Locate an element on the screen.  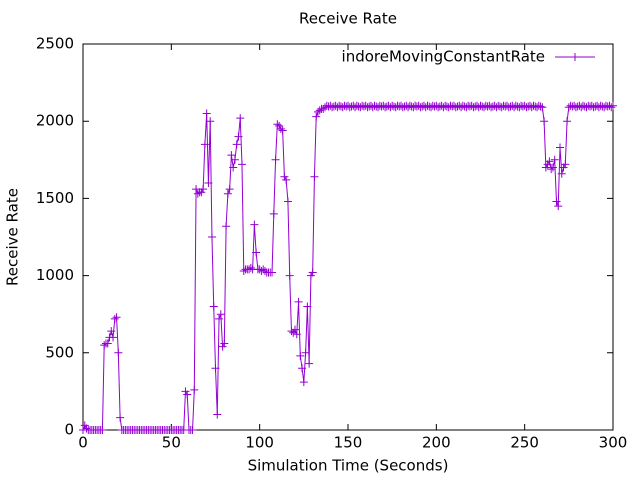
x-tick-label: 100 is located at coordinates (259, 443).